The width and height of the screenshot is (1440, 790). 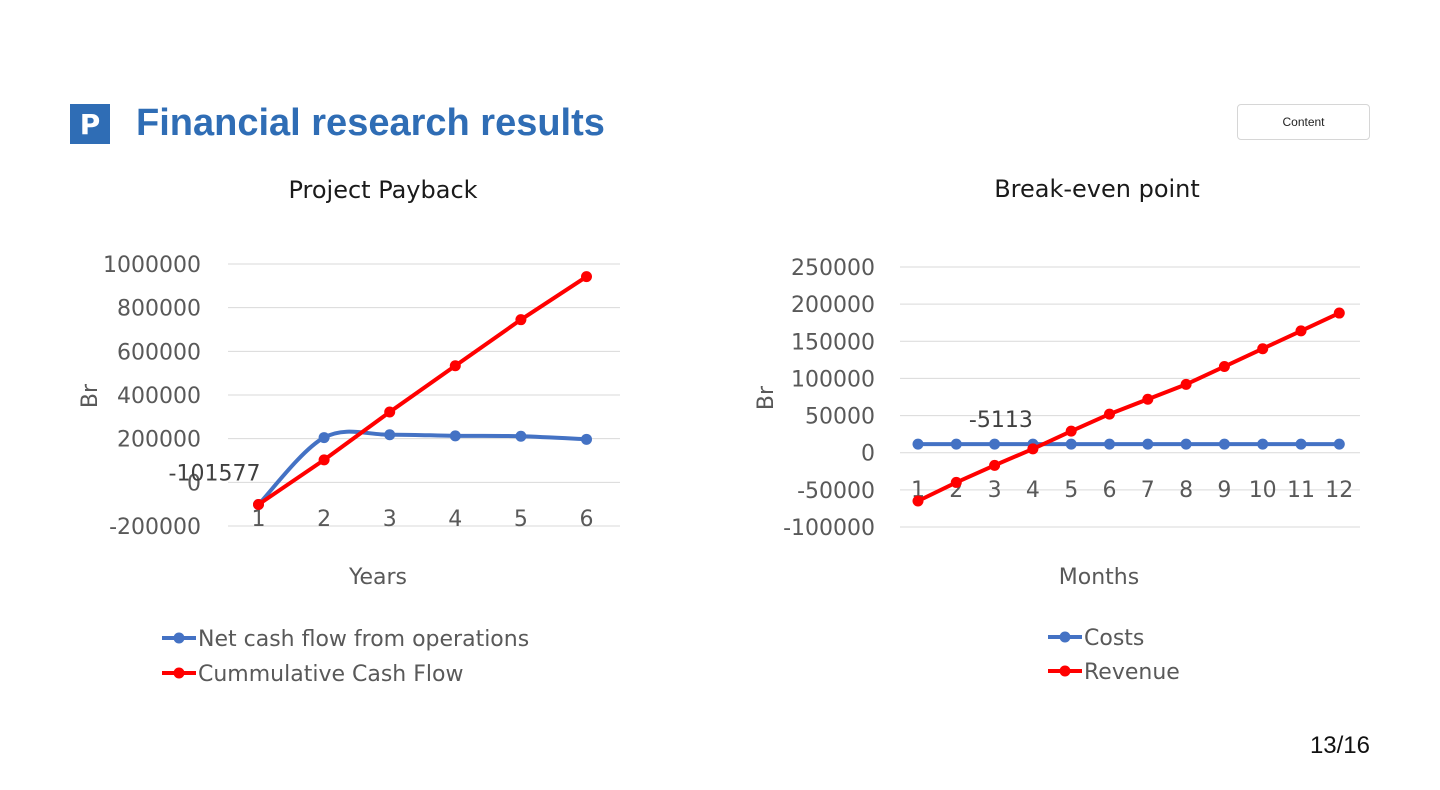 I want to click on y-tick-label: 150000, so click(x=833, y=342).